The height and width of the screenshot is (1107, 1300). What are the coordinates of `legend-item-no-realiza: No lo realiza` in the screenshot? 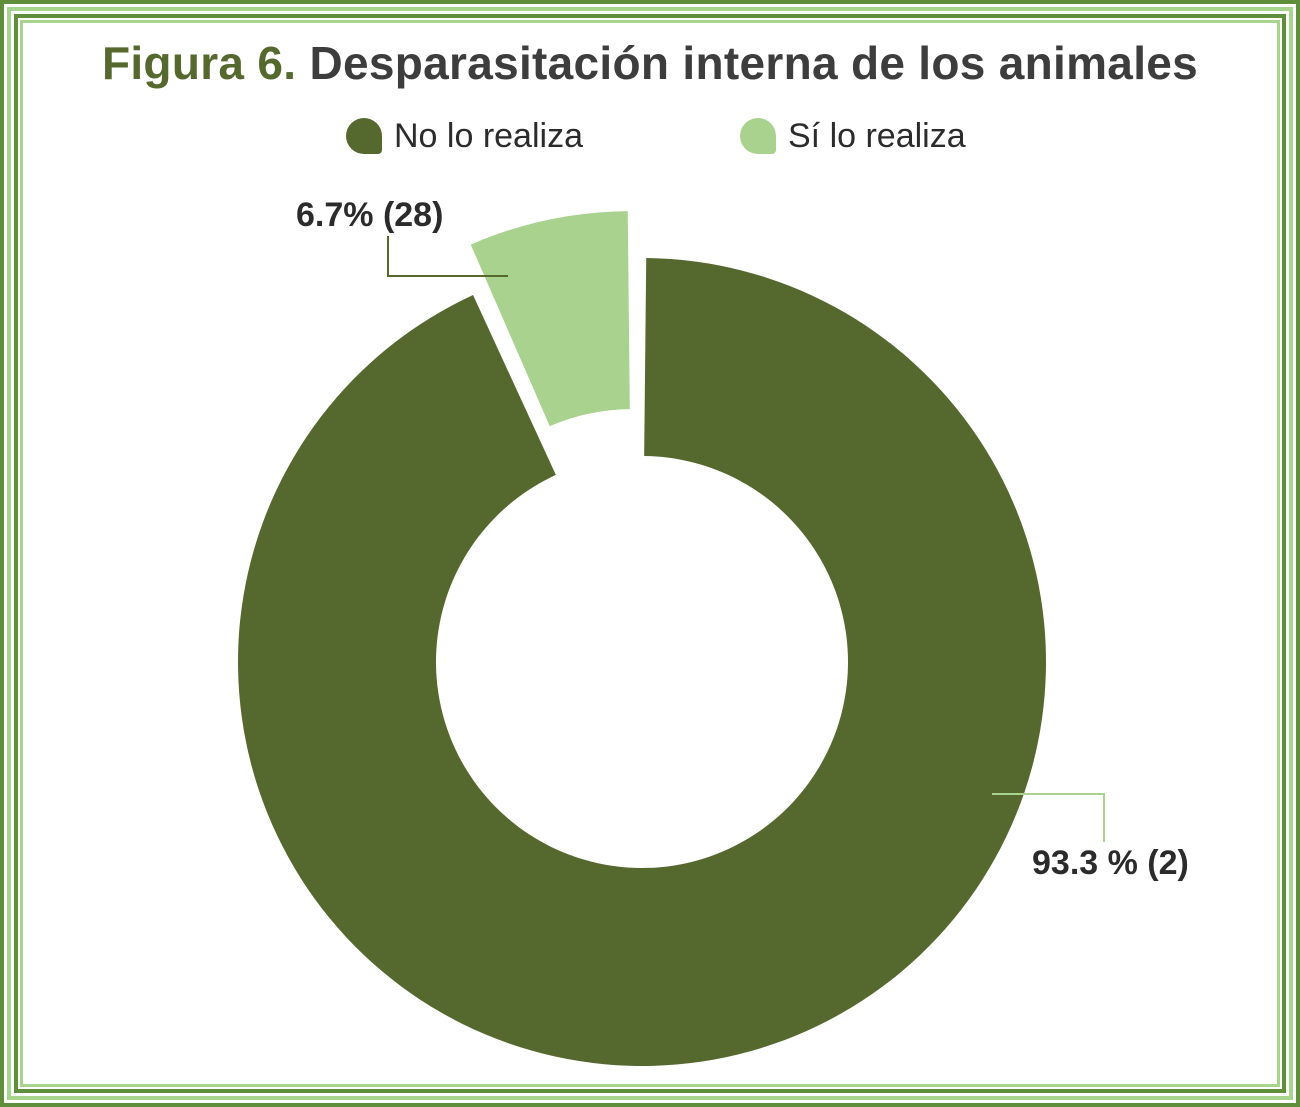 It's located at (464, 136).